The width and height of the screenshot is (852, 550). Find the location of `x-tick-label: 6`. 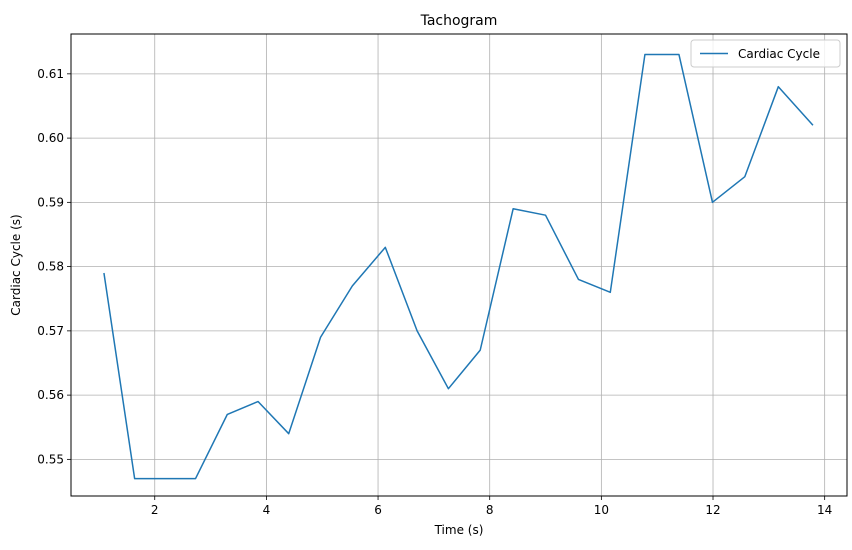

x-tick-label: 6 is located at coordinates (378, 510).